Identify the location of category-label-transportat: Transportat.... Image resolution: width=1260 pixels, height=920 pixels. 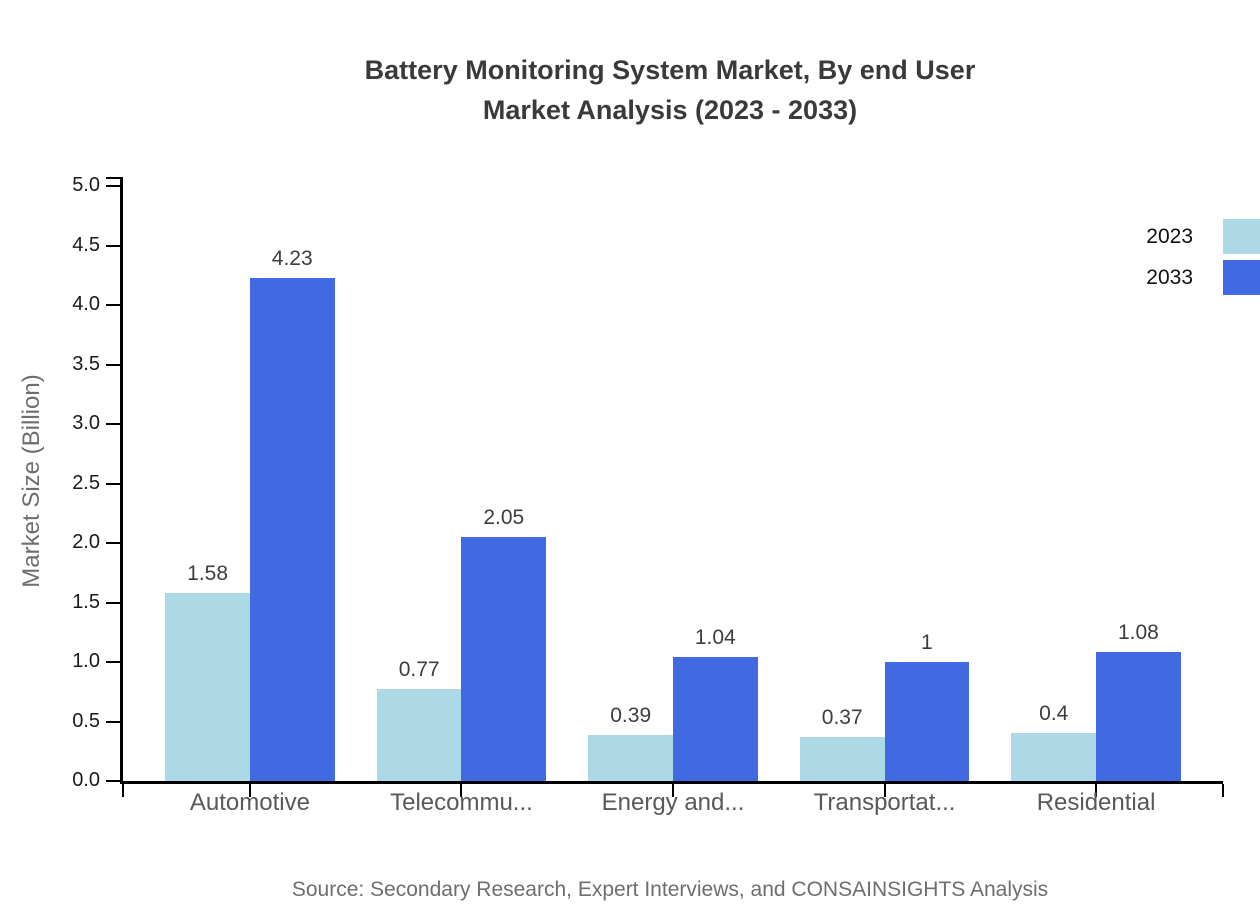
(884, 802).